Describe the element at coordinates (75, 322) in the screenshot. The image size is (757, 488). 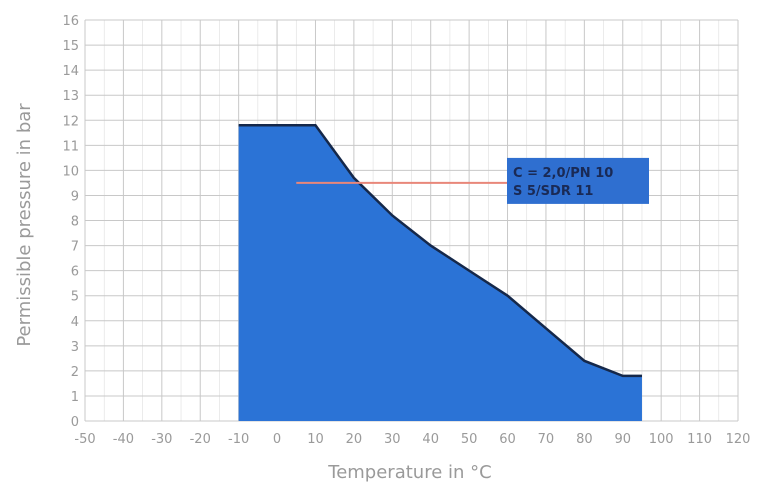
I see `y-tick-label: 4` at that location.